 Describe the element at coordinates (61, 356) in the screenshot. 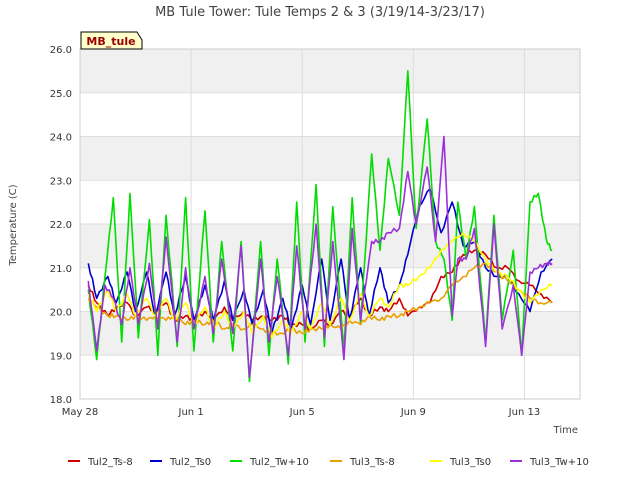

I see `y-tick-label: 19.0` at that location.